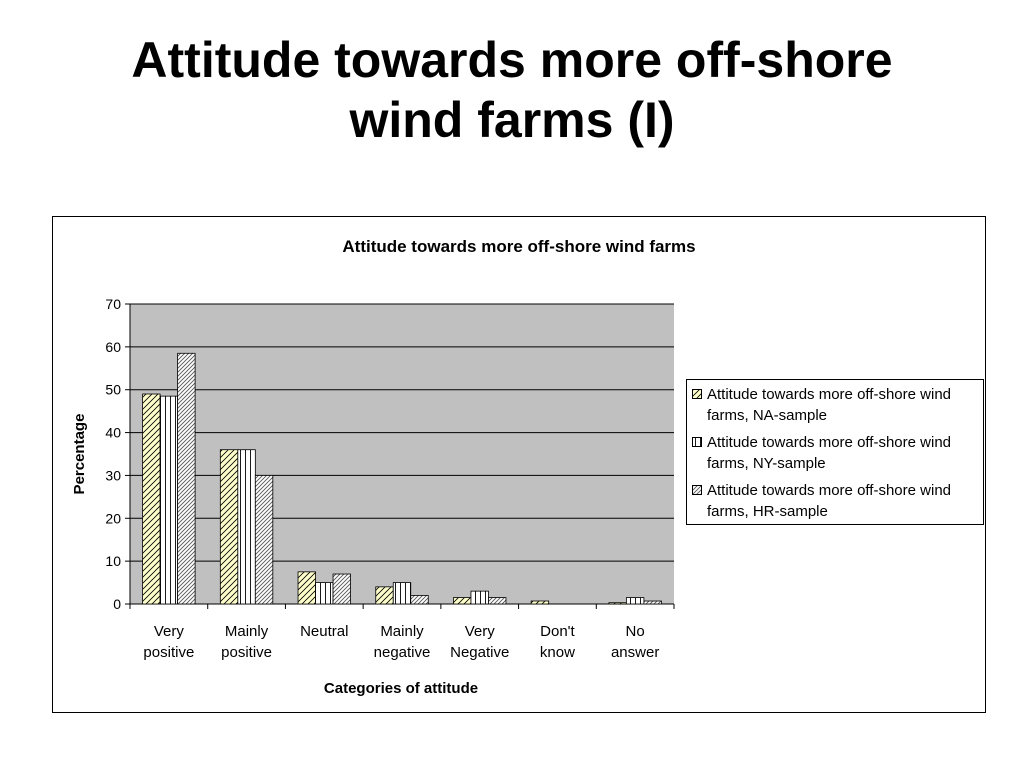 This screenshot has width=1024, height=768. What do you see at coordinates (767, 511) in the screenshot?
I see `legend-label-hr-line-2: farms, HR-sample` at bounding box center [767, 511].